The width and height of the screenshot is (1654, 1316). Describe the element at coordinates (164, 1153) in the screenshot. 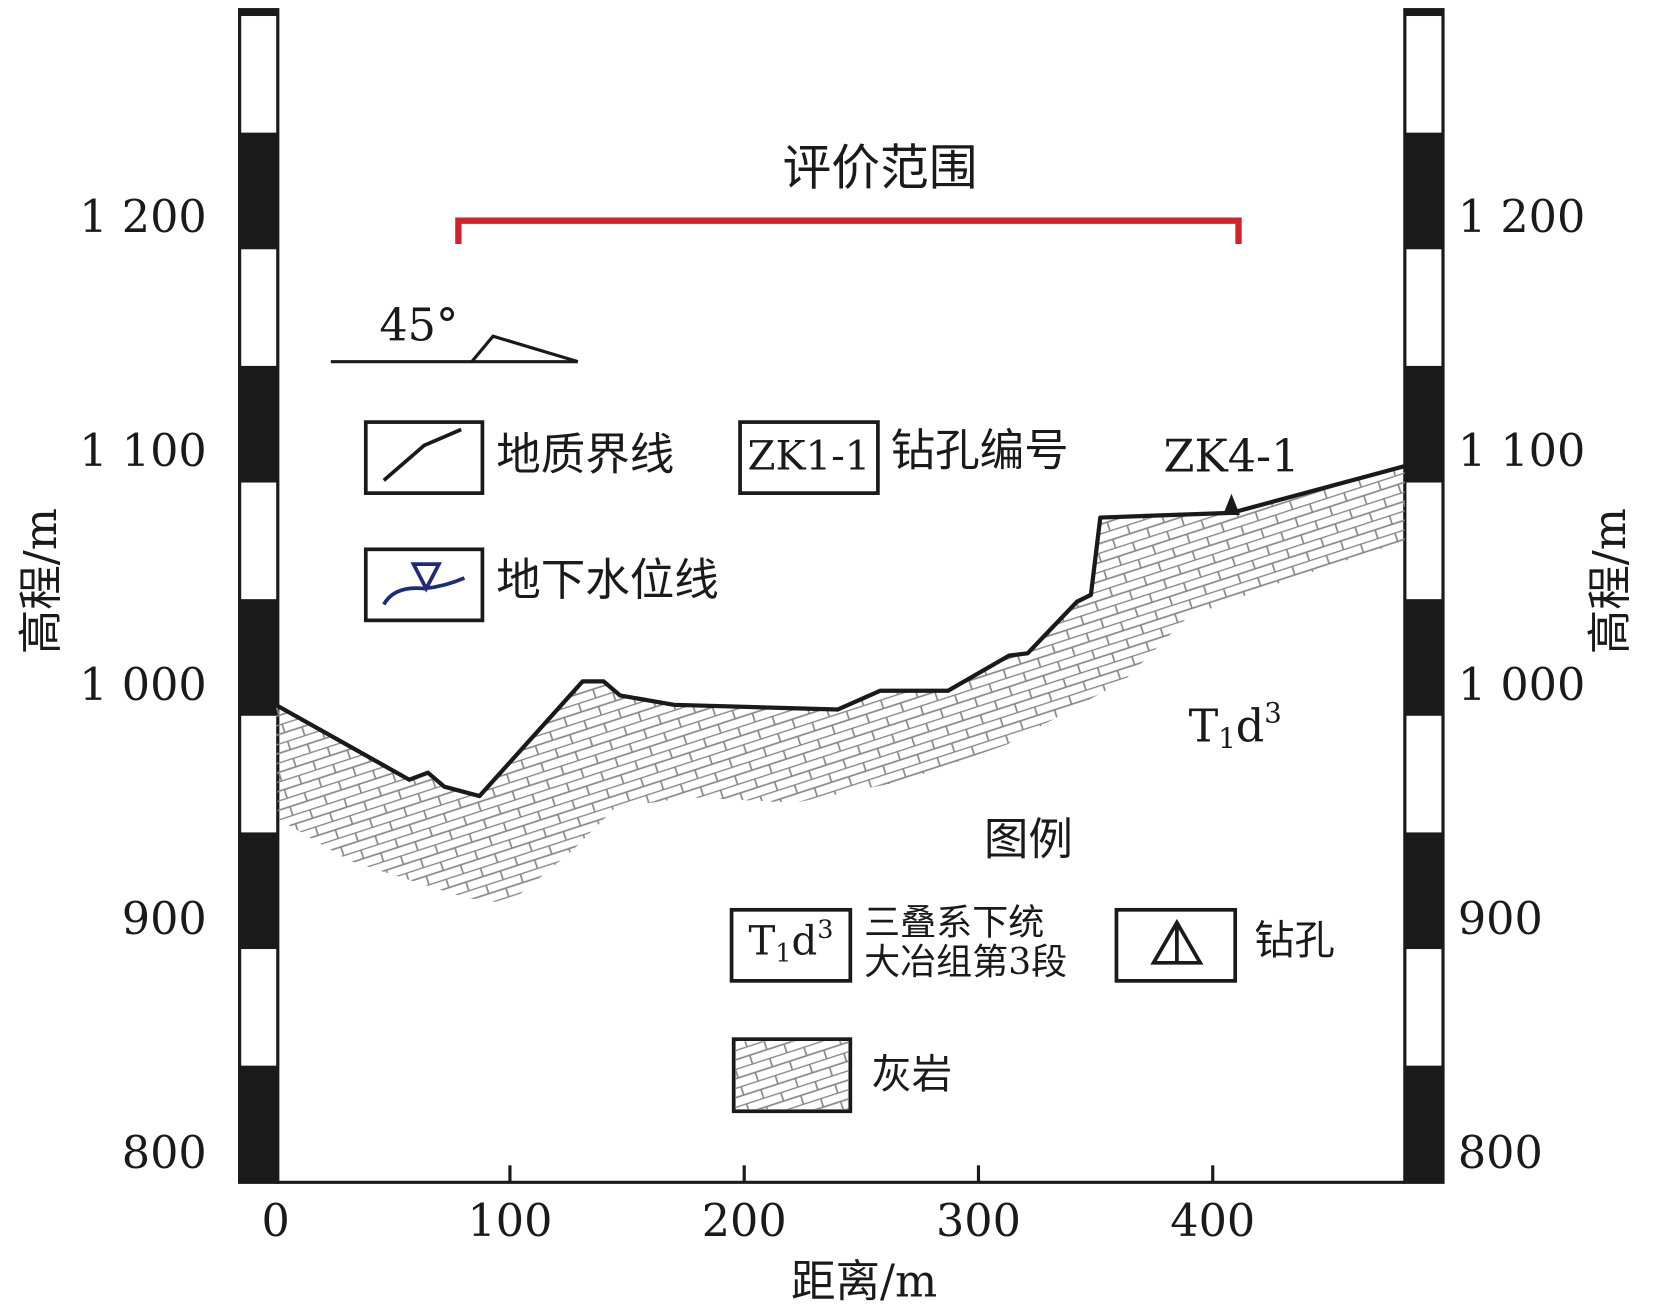

I see `y-tick-label: 800` at that location.